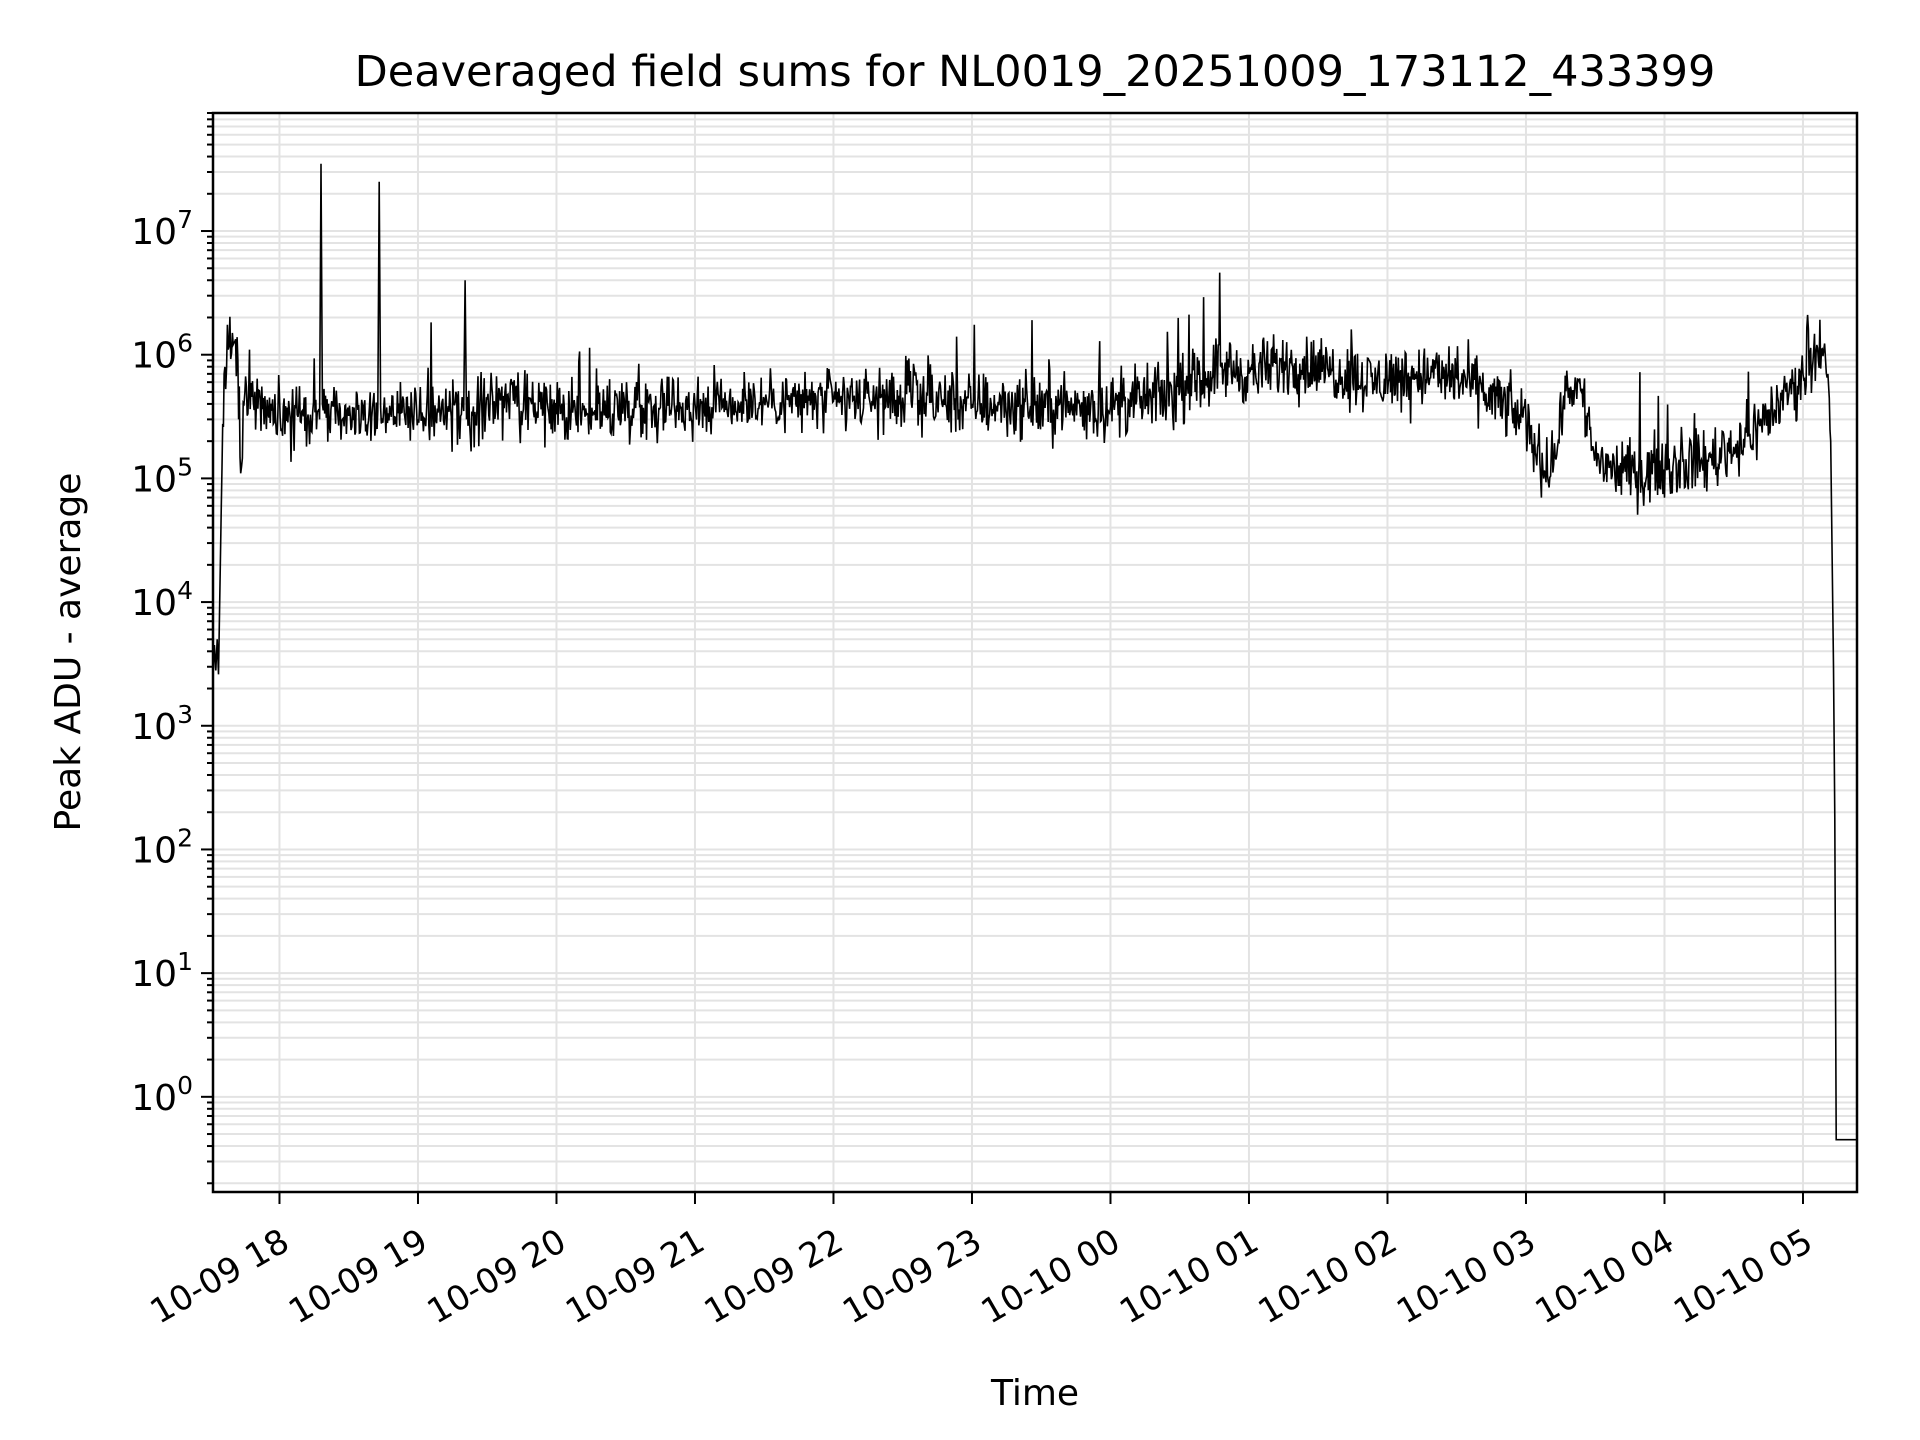  Describe the element at coordinates (162, 1095) in the screenshot. I see `y-tick-label: 10⁰` at that location.